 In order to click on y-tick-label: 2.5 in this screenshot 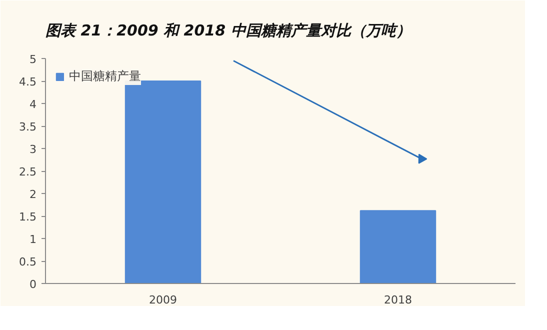, I will do `click(28, 172)`.